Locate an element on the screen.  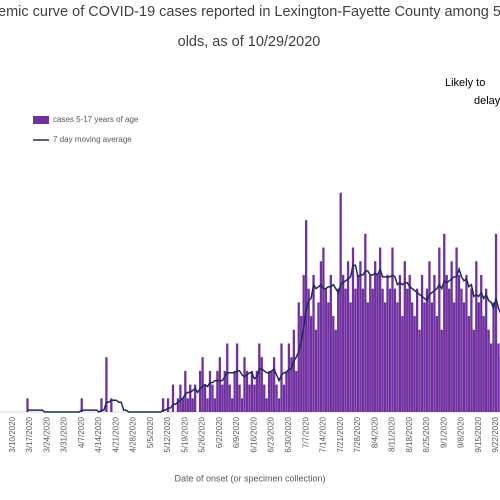
x-tick-label: 8/4/2020 is located at coordinates (374, 432).